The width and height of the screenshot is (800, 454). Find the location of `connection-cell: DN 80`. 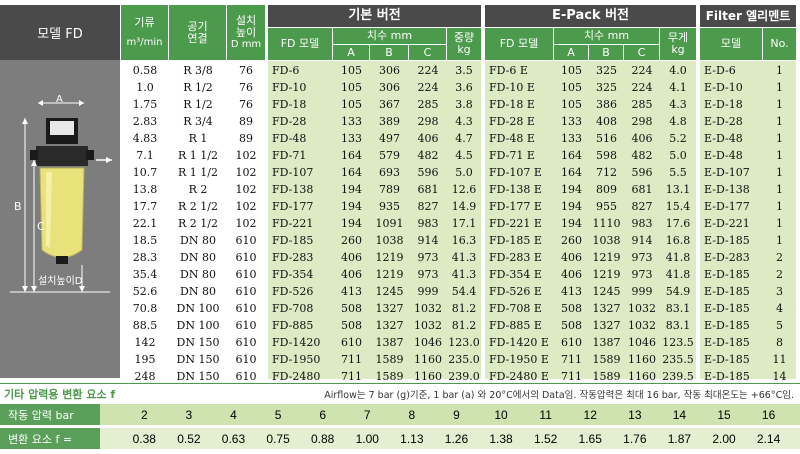

connection-cell: DN 80 is located at coordinates (198, 274).